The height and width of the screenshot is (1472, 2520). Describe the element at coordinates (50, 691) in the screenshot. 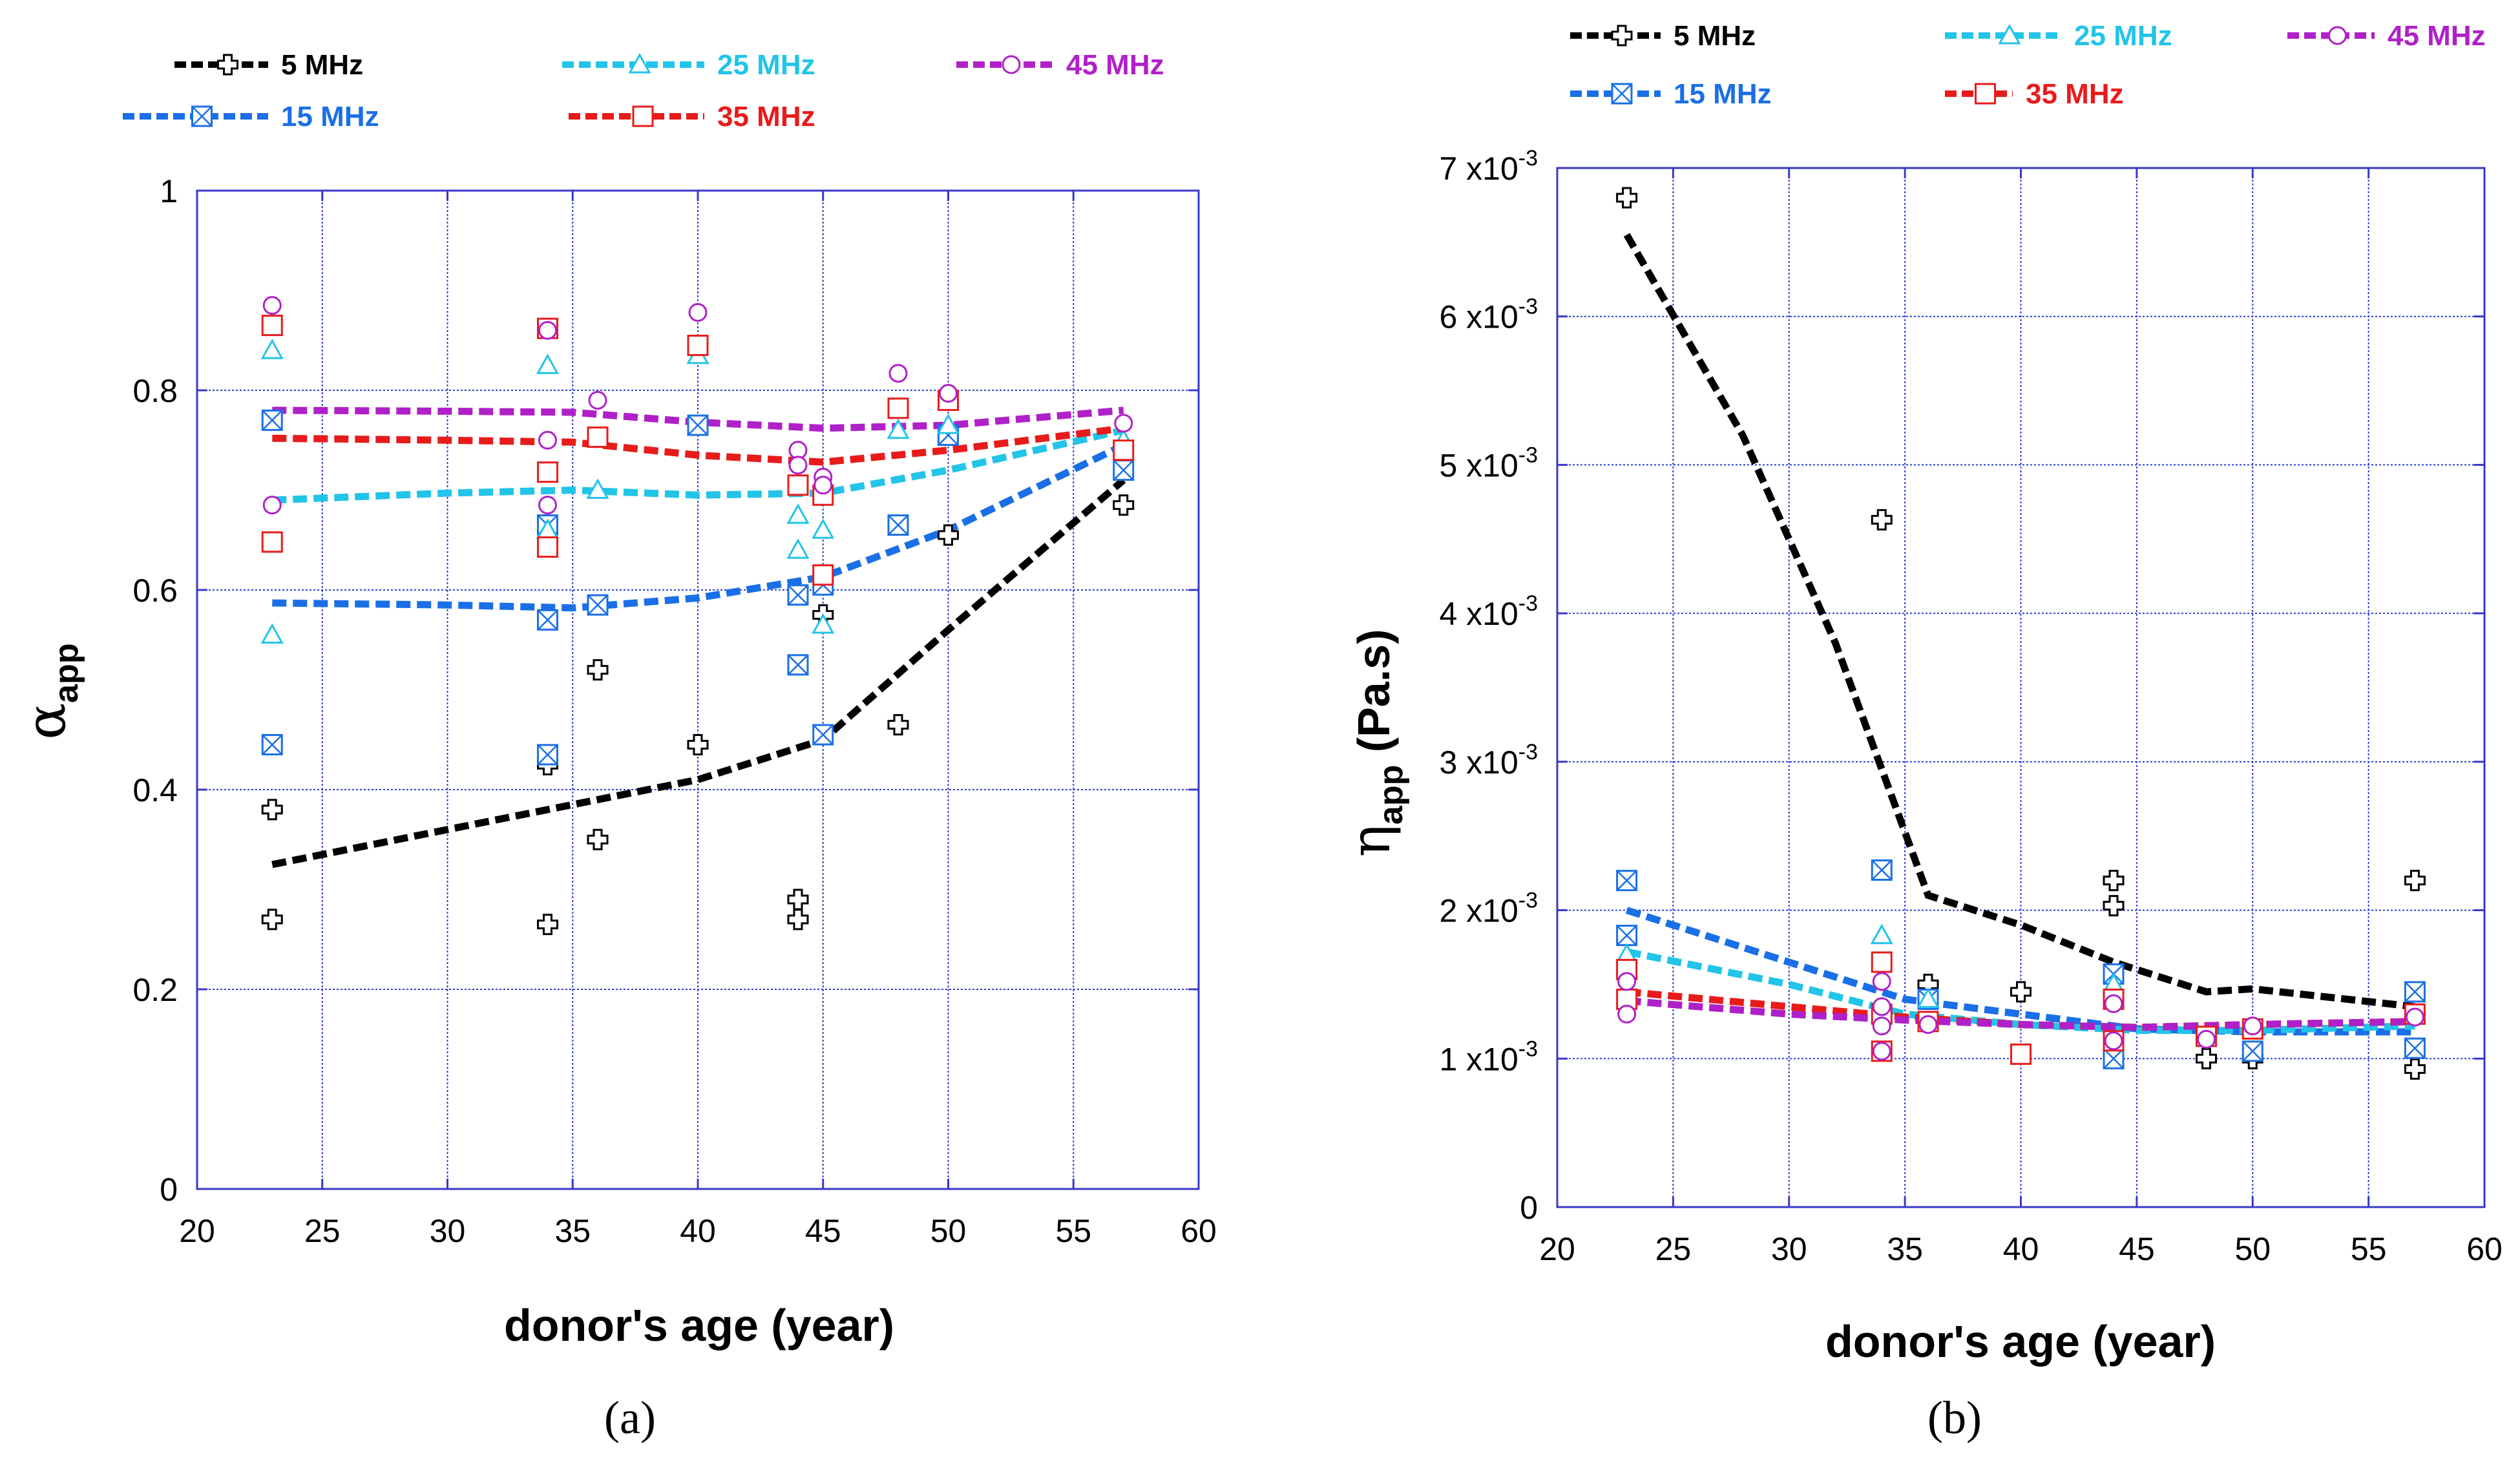

I see `y-axis-label: αapp` at that location.